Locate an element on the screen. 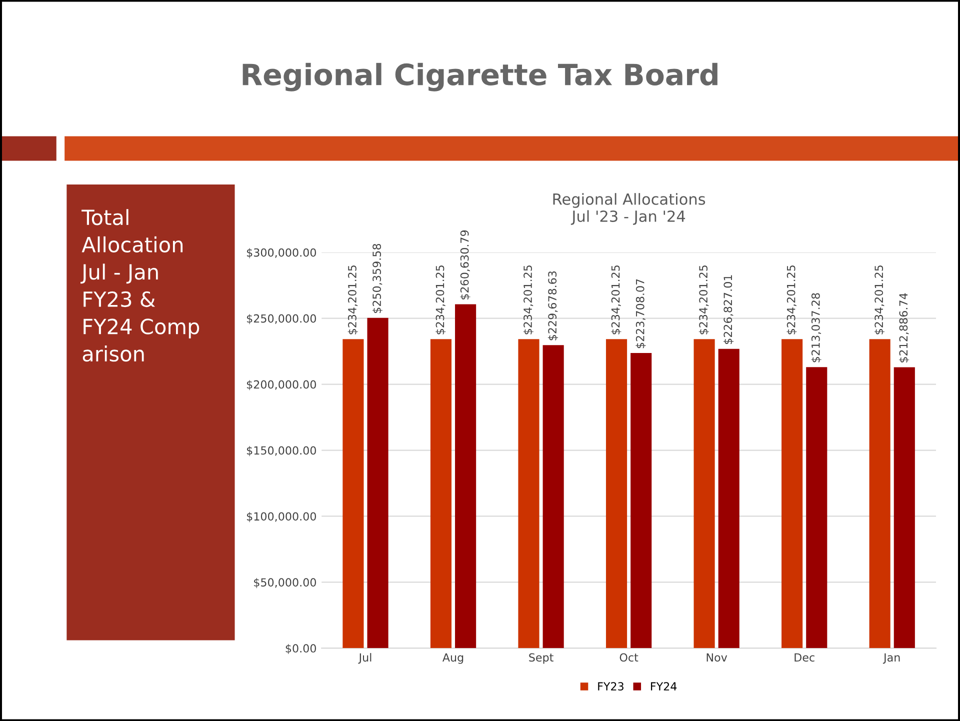 Image resolution: width=960 pixels, height=721 pixels. x-tick-label: Jul is located at coordinates (365, 658).